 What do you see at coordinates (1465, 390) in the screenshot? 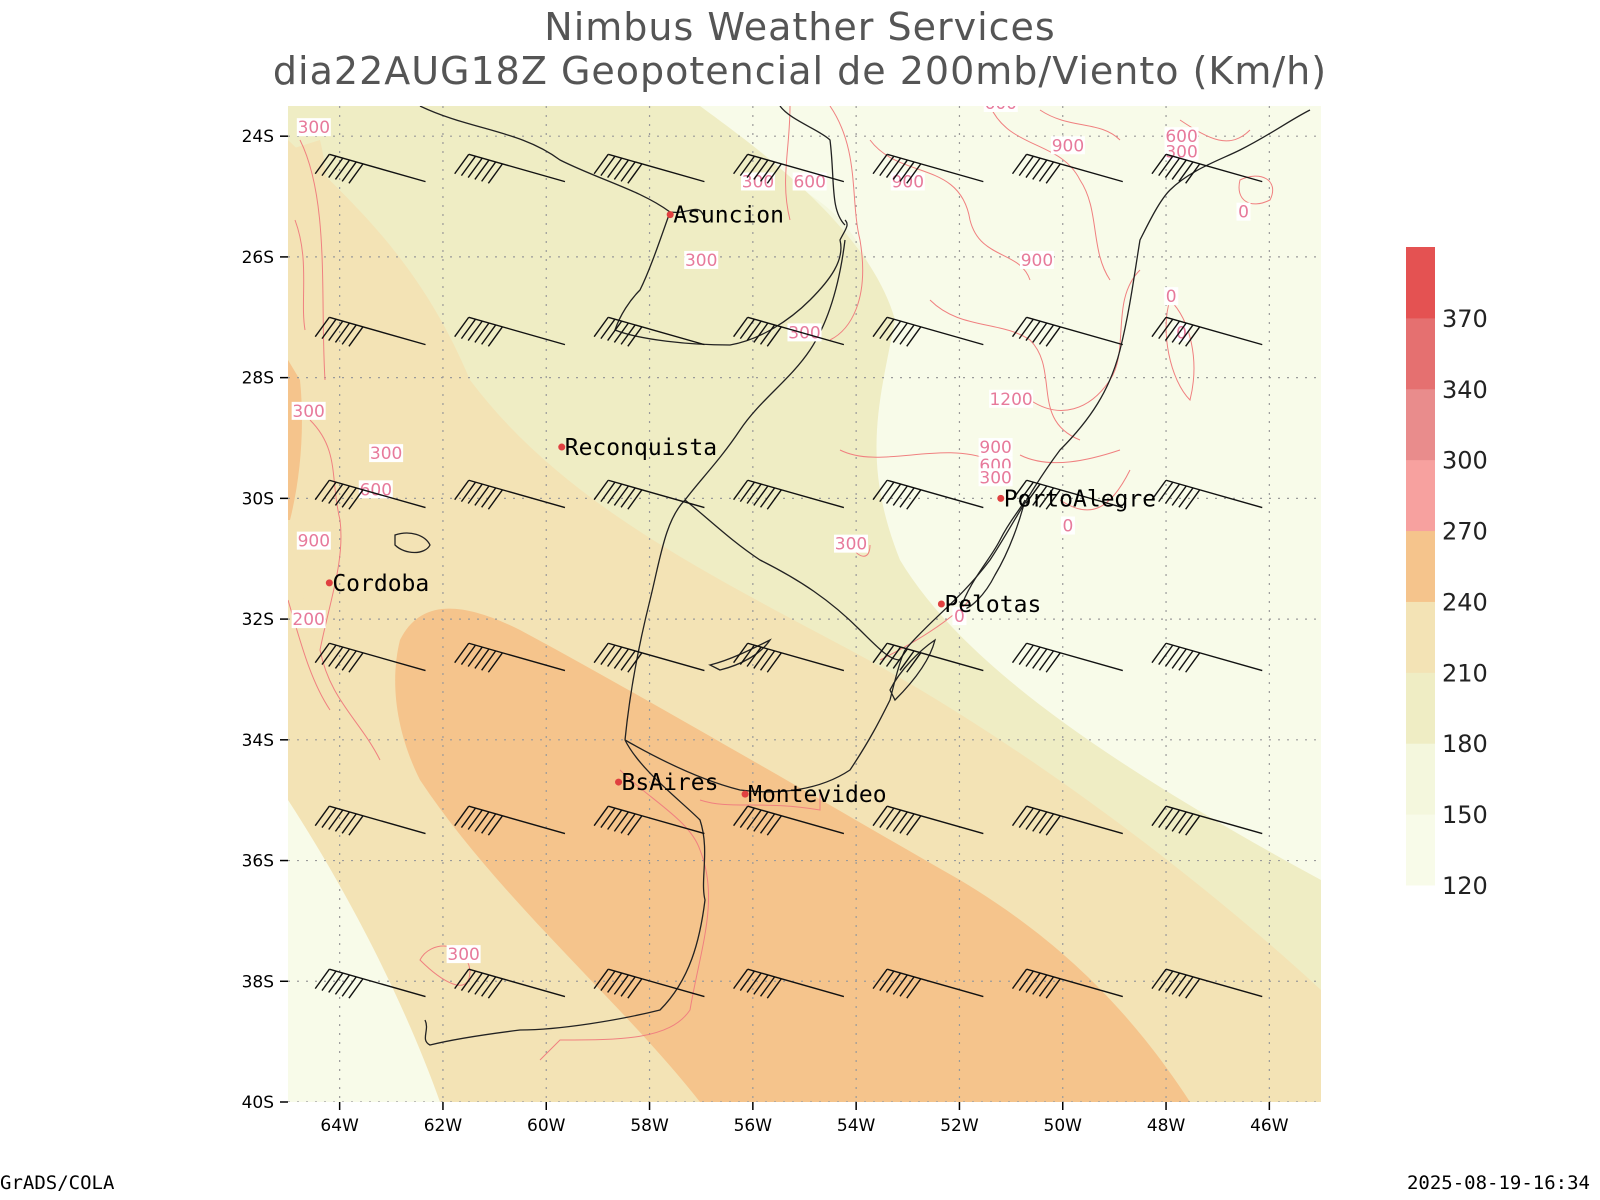
I see `colorbar-label: 340` at bounding box center [1465, 390].